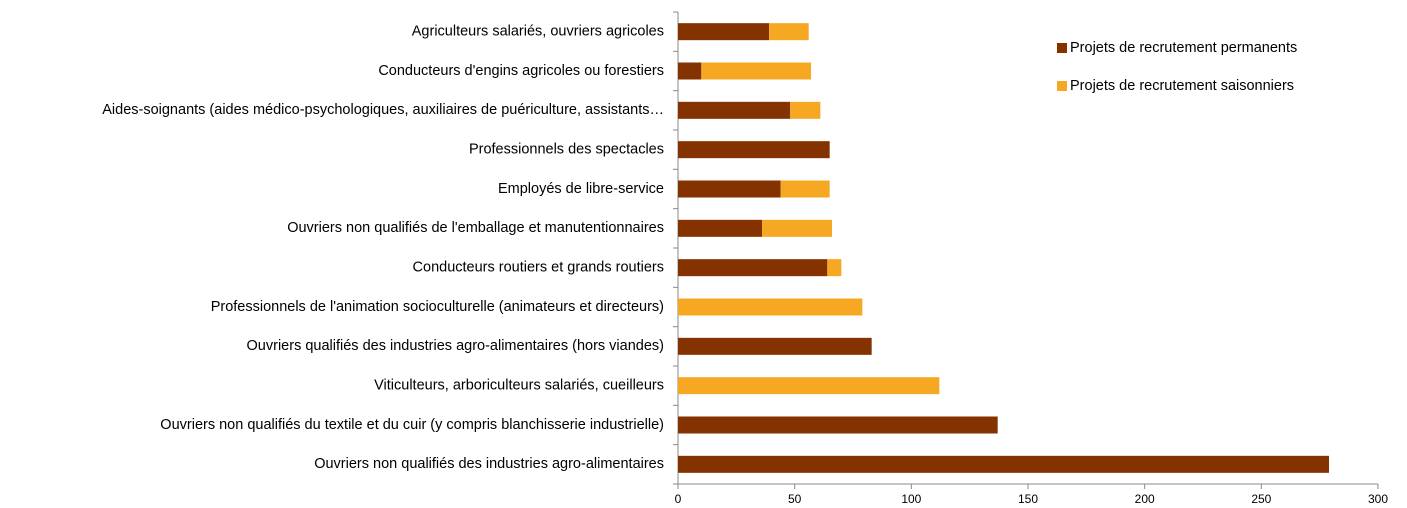  Describe the element at coordinates (1028, 499) in the screenshot. I see `x-tick-label: 150` at that location.